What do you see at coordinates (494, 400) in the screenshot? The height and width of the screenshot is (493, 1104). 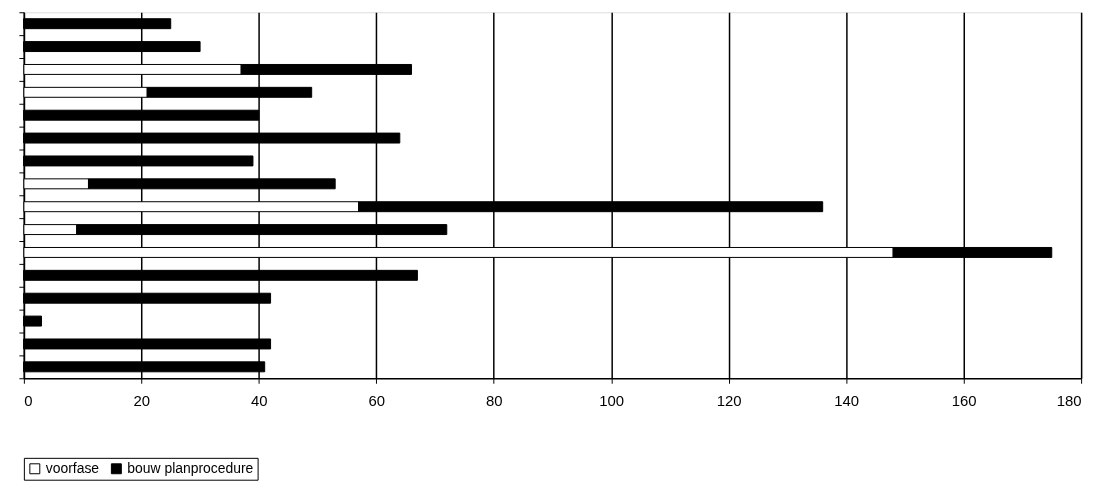 I see `x-tick-label: 80` at bounding box center [494, 400].